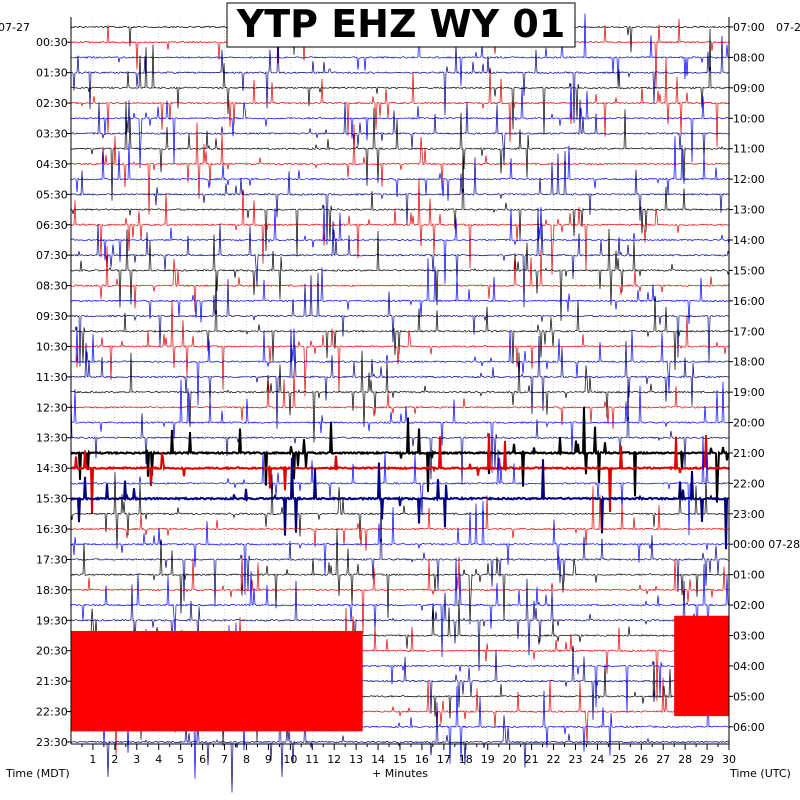 The image size is (800, 800). What do you see at coordinates (15, 27) in the screenshot?
I see `date-left-label: 07-27` at bounding box center [15, 27].